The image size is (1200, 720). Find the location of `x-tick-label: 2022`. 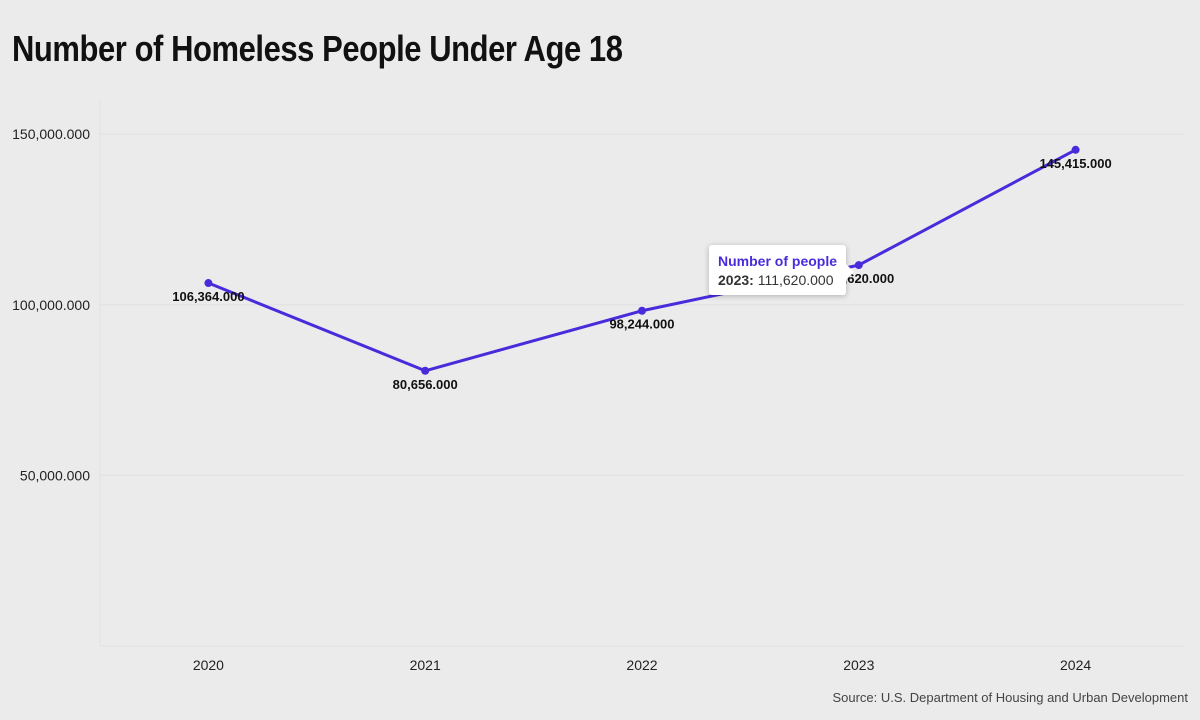

x-tick-label: 2022 is located at coordinates (641, 665).